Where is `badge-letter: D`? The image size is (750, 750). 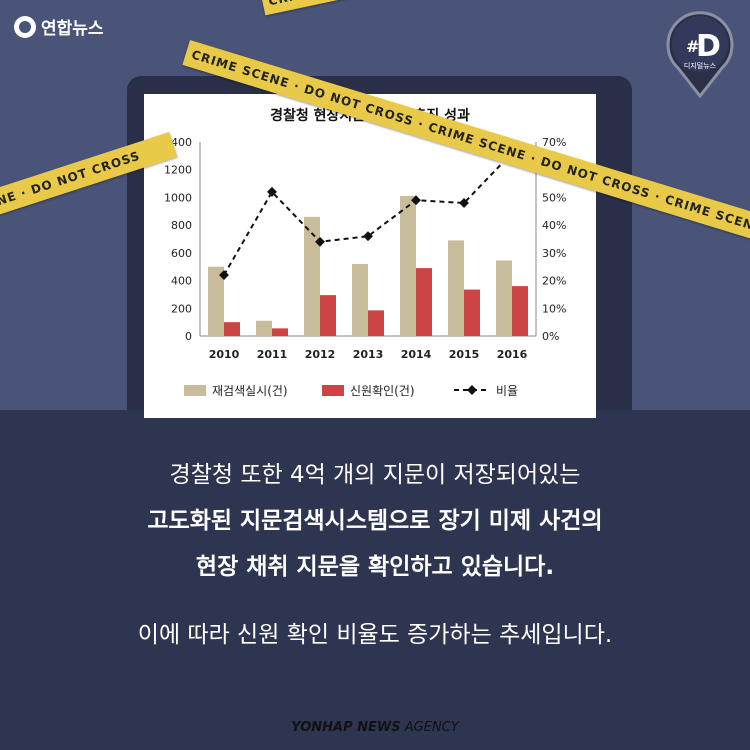
badge-letter: D is located at coordinates (708, 46).